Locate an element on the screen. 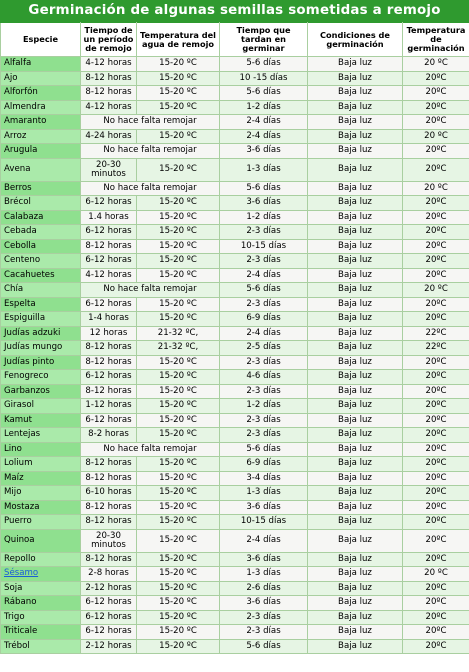 This screenshot has height=672, width=469. species-cell: Chía is located at coordinates (40, 290).